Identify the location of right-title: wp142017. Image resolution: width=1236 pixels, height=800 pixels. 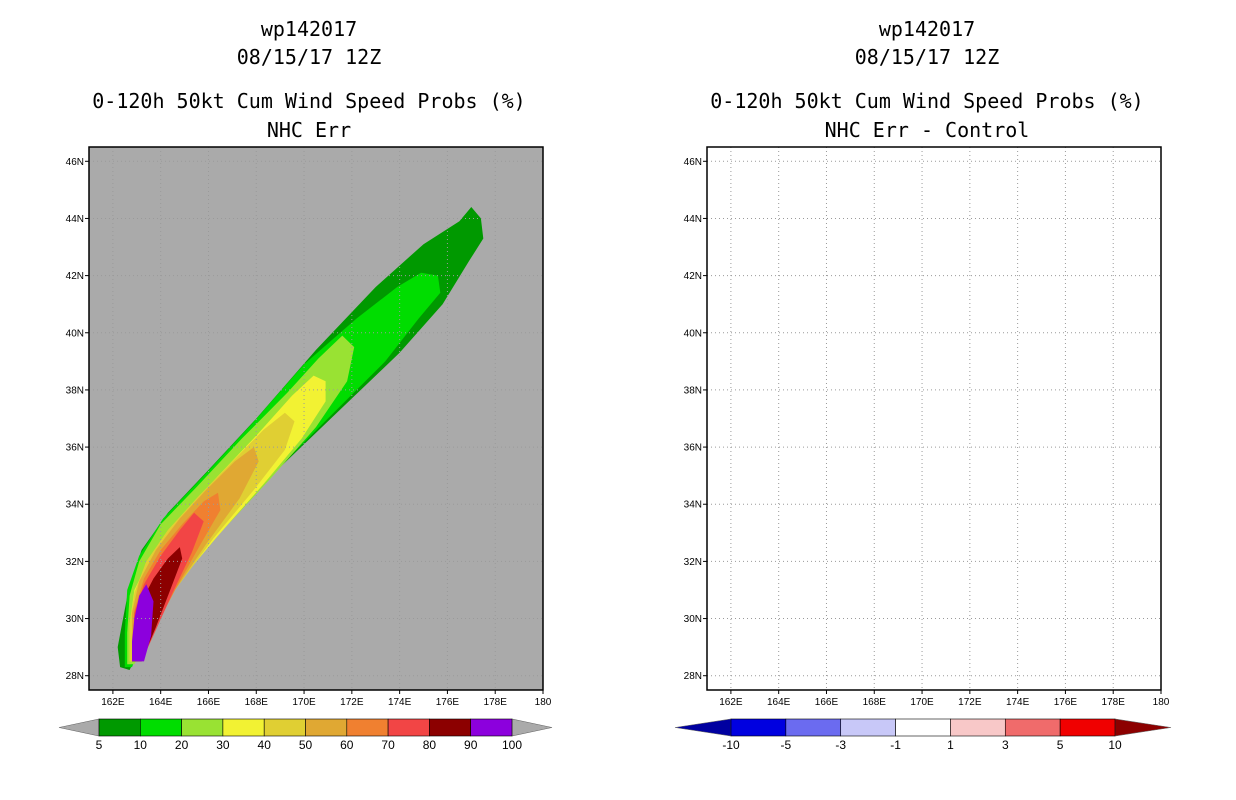
(927, 29).